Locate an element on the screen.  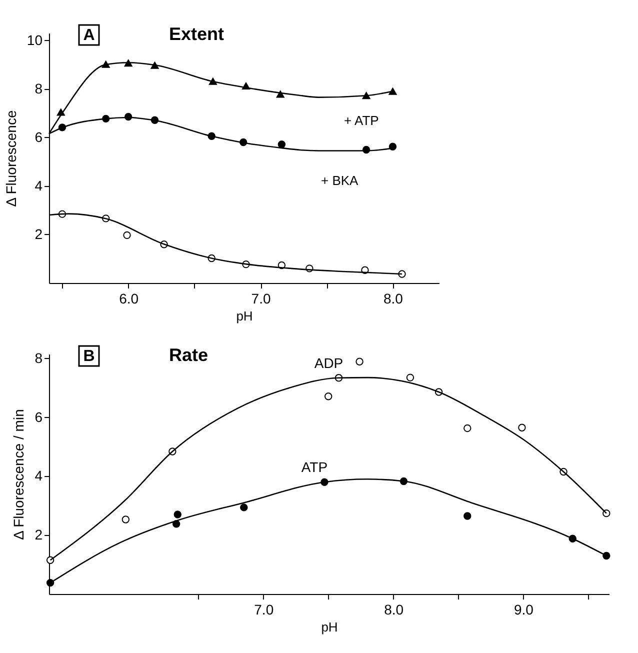
series-label: ADP is located at coordinates (329, 362).